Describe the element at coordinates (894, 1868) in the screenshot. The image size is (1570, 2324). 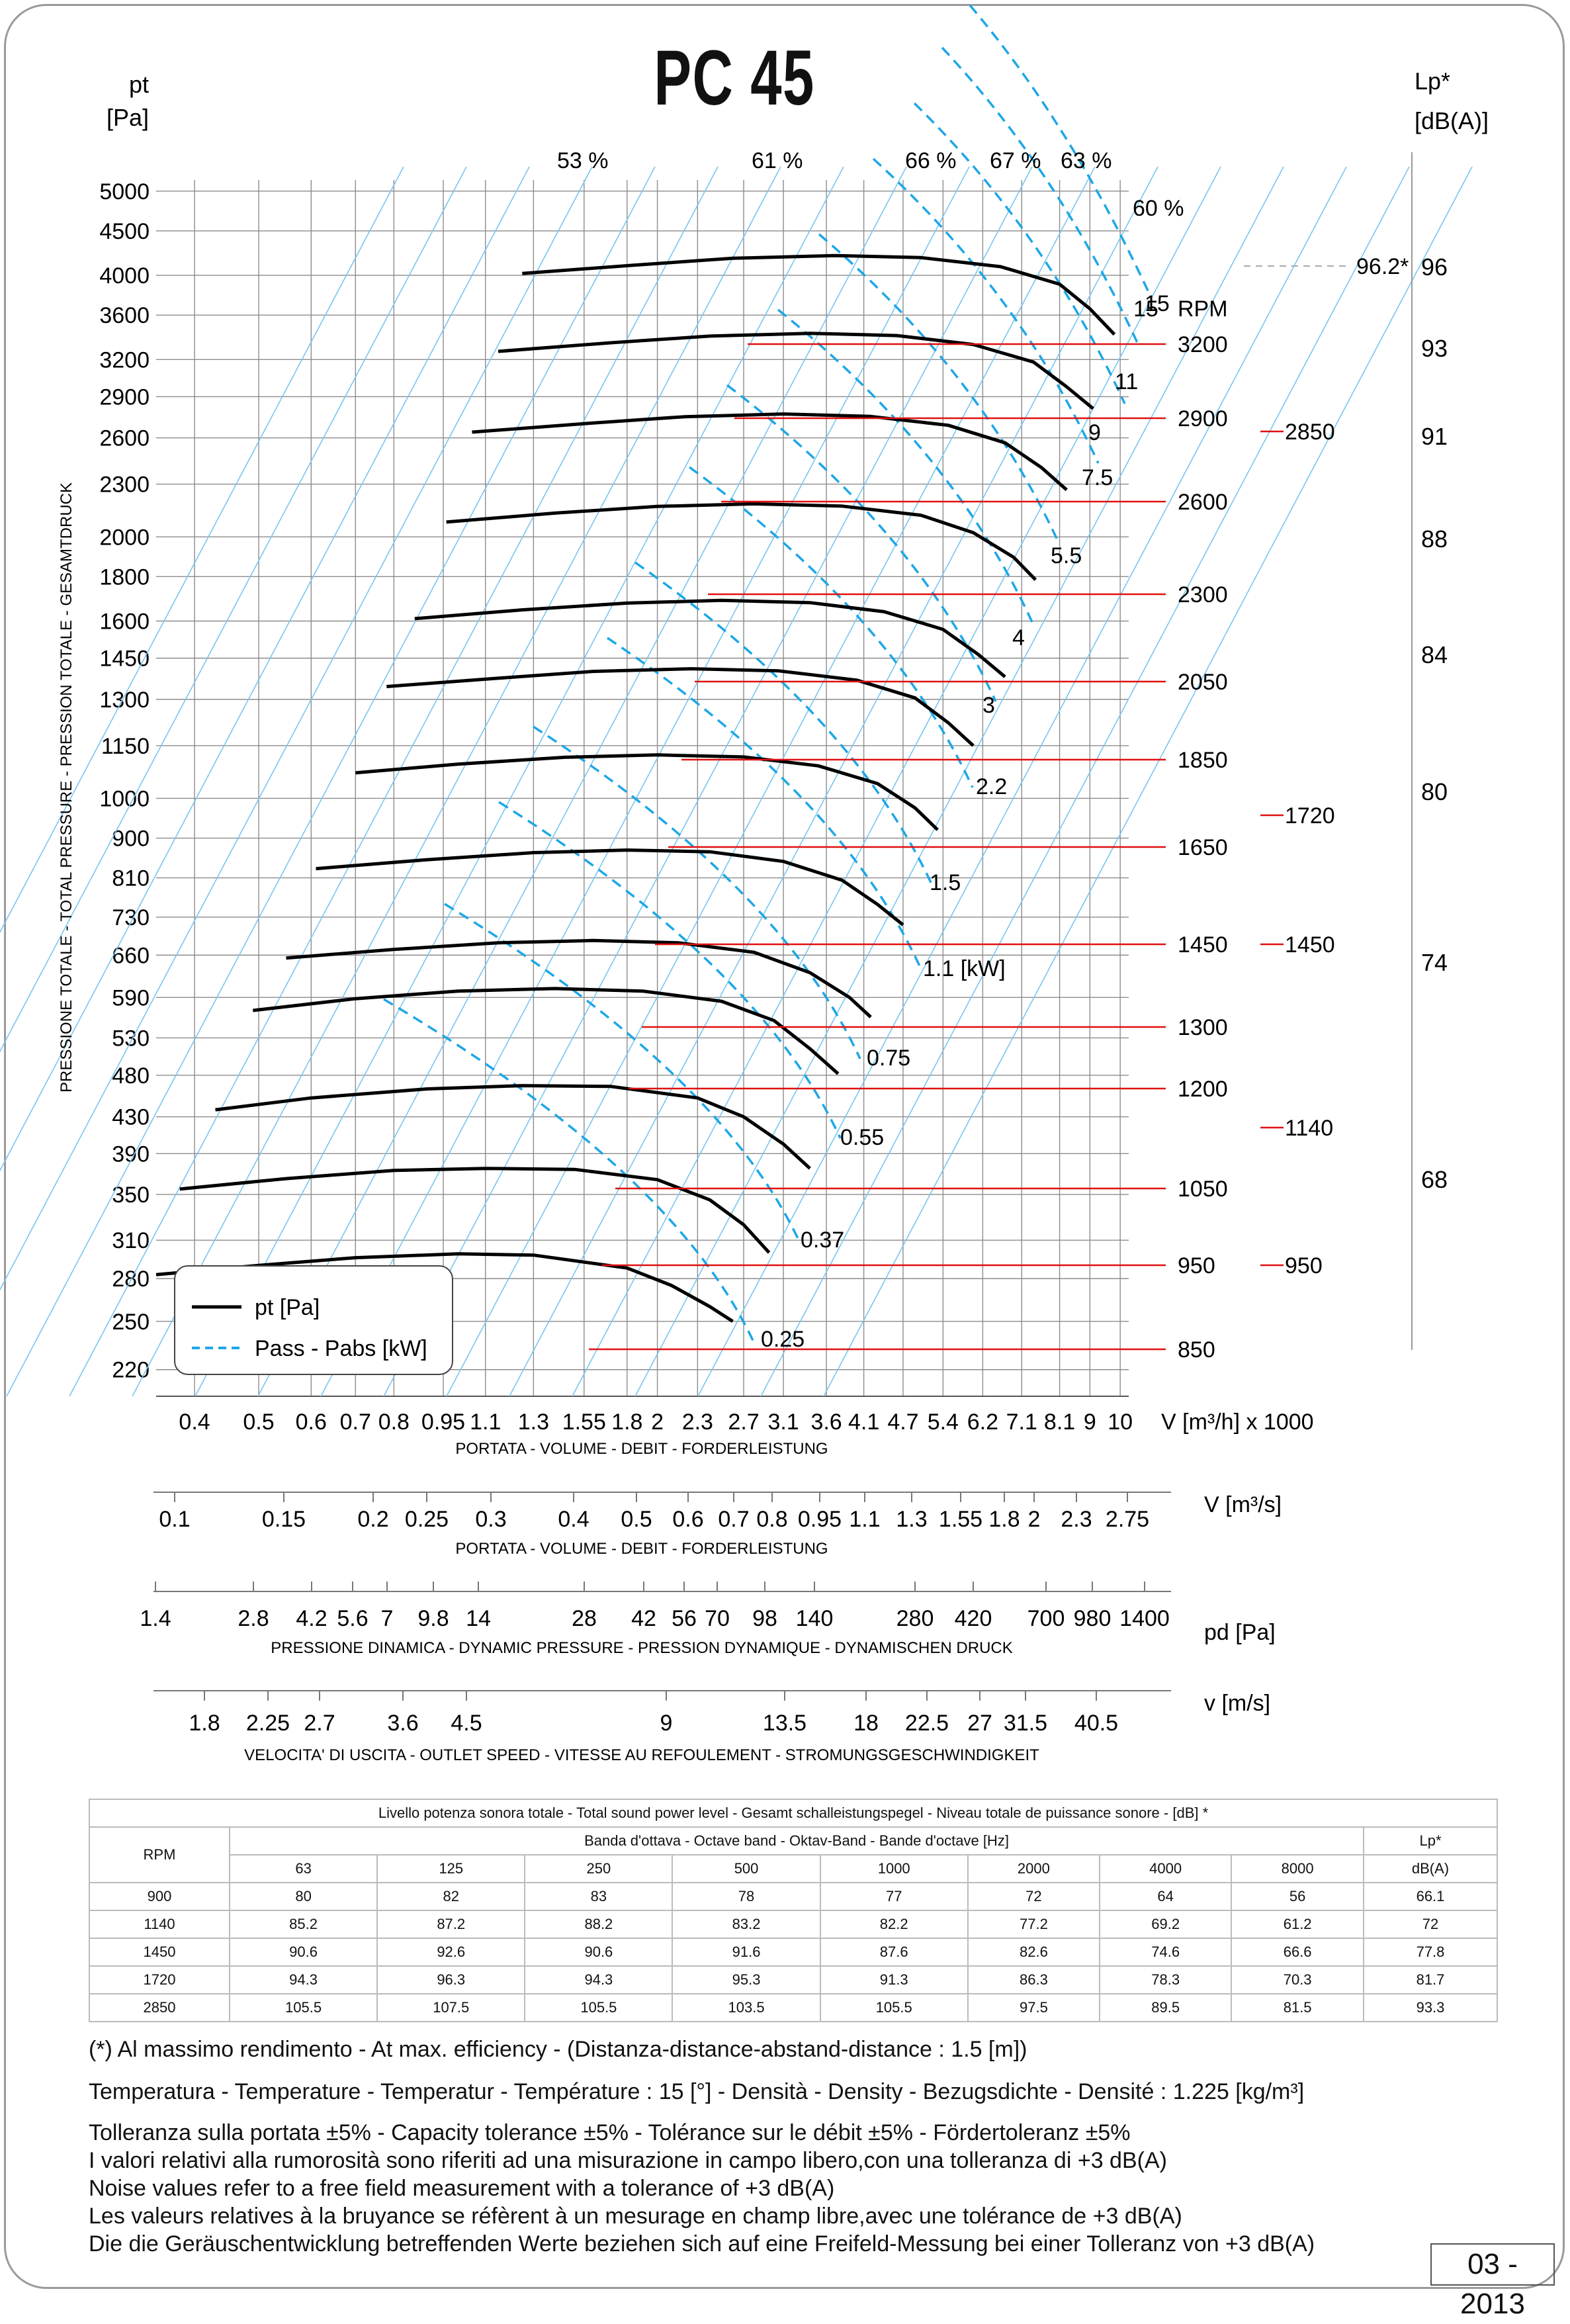
I see `table-band-cell: 1000` at that location.